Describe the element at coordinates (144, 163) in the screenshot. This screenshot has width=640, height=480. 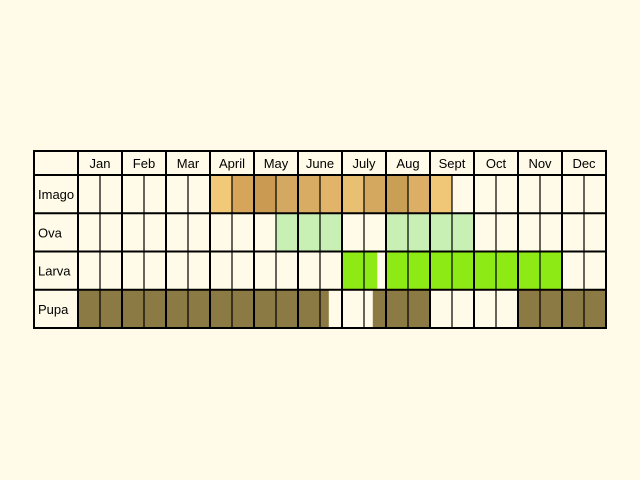
I see `month-label-feb: Feb` at that location.